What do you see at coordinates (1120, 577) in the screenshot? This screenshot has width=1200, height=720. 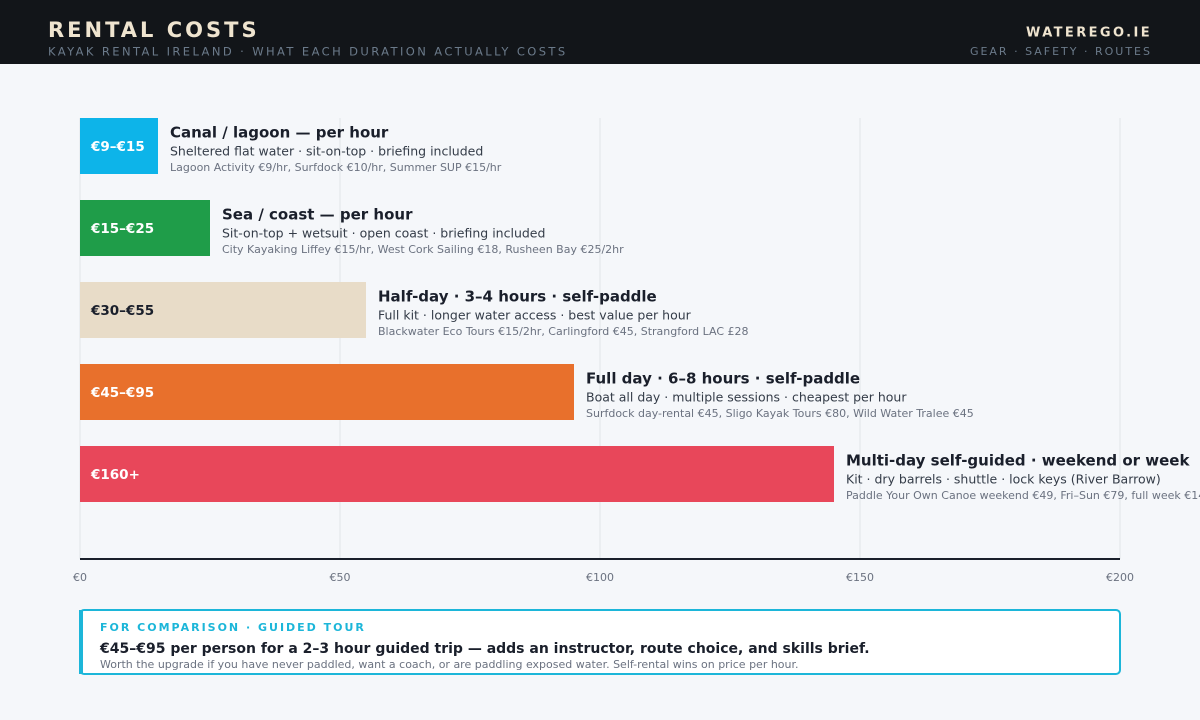 I see `x-tick-label: €200` at bounding box center [1120, 577].